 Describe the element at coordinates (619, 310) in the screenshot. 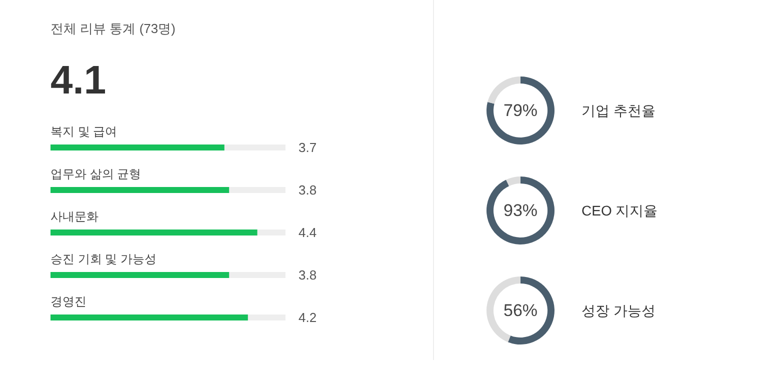

I see `text: 성장 가능성` at that location.